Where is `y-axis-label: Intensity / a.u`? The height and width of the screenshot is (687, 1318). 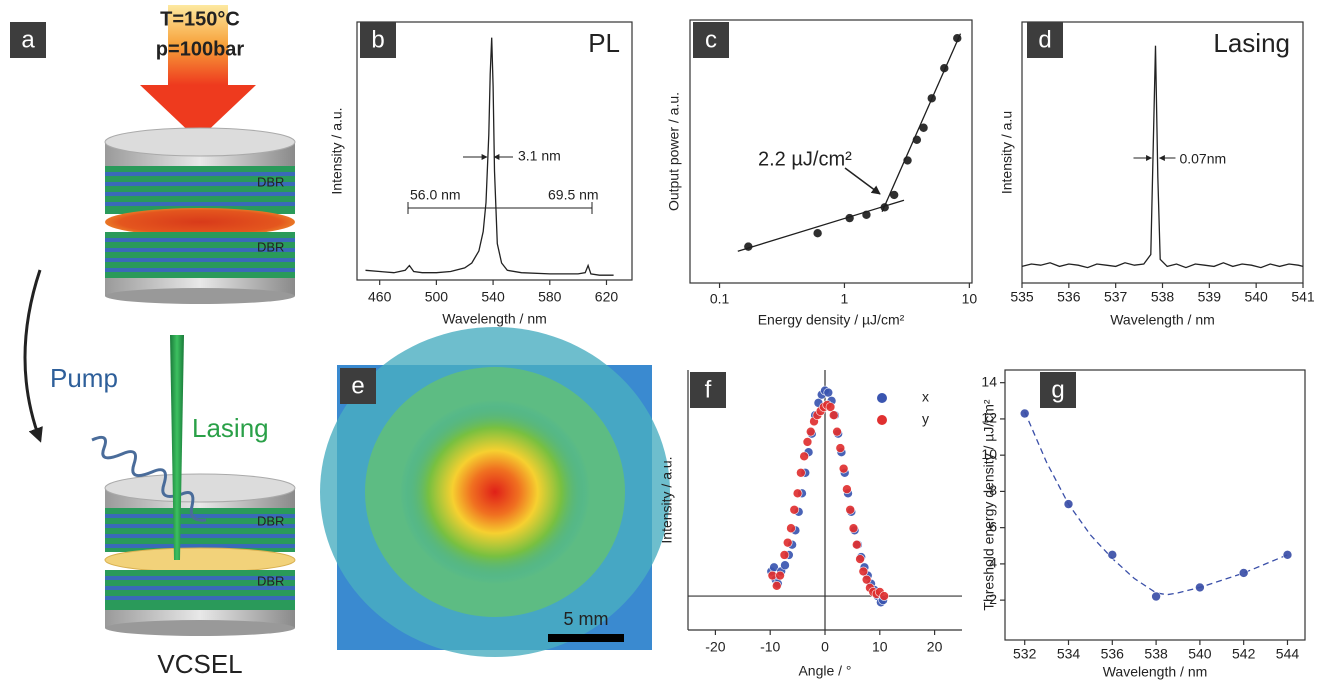 y-axis-label: Intensity / a.u is located at coordinates (1007, 152).